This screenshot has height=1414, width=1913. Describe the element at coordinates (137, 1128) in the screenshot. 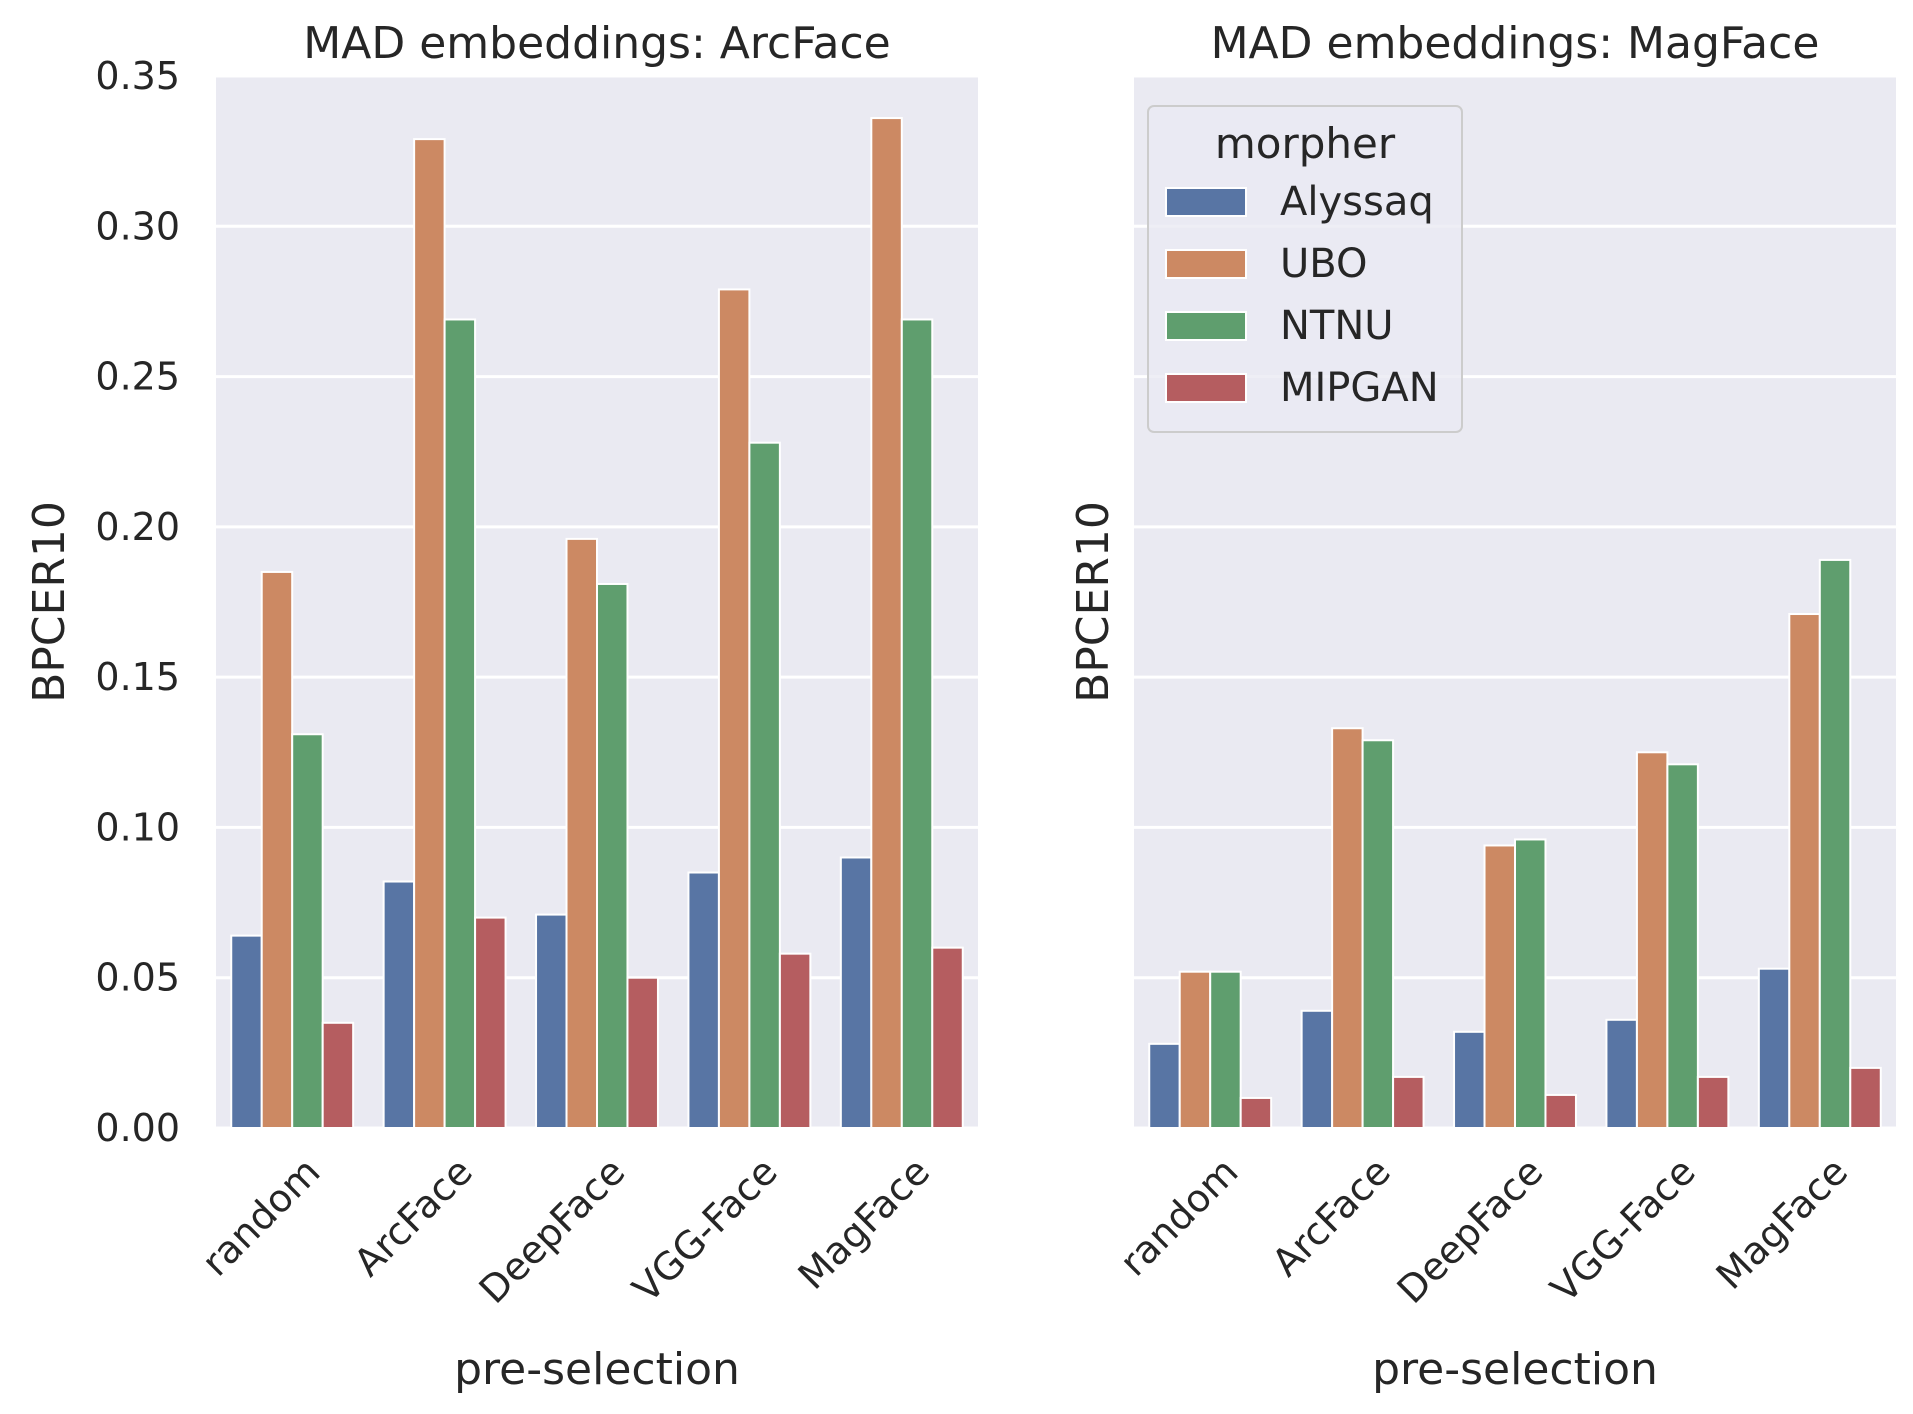

I see `y-tick-label: 0.00` at that location.